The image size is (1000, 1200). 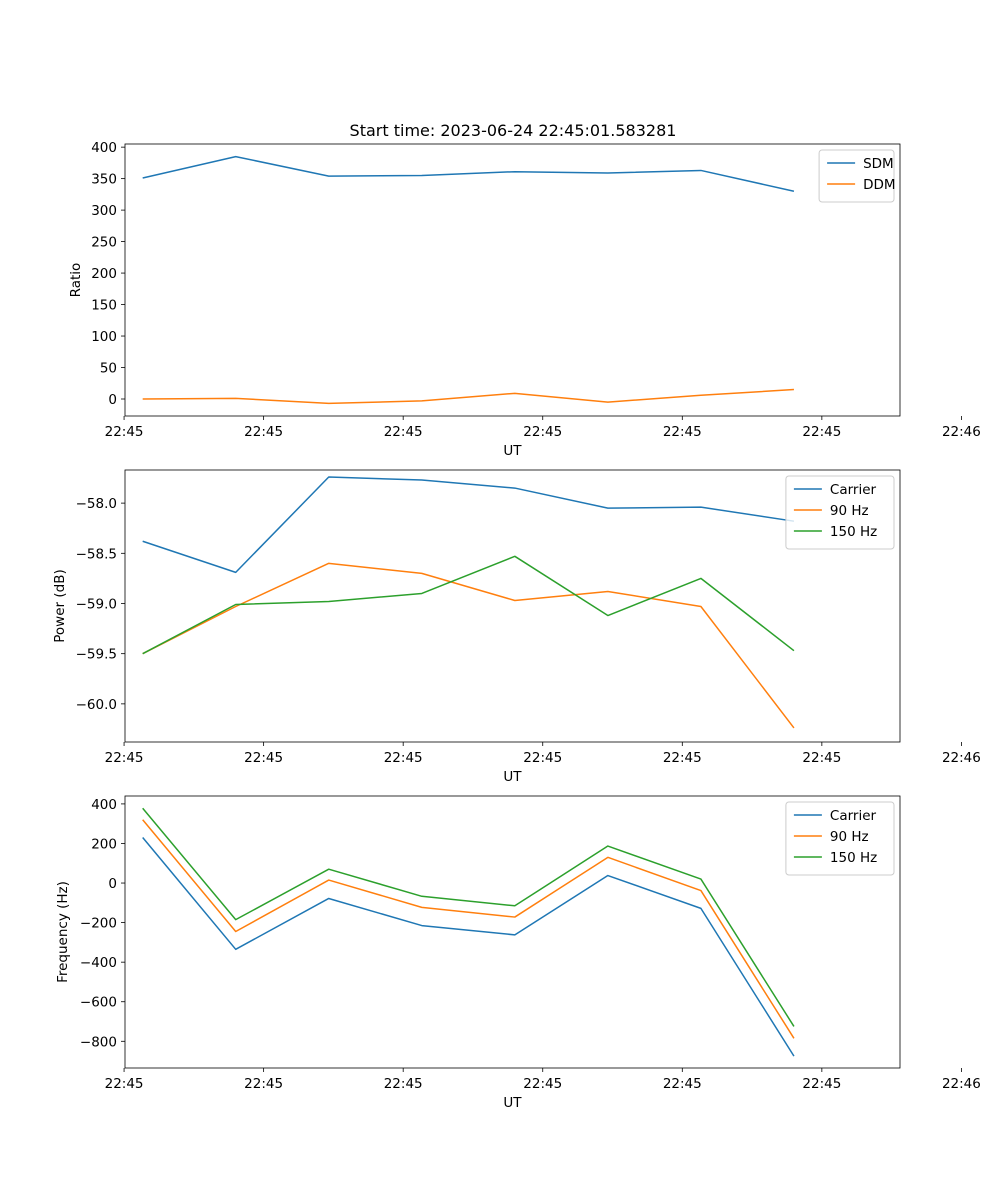 I want to click on series-line-sdm, so click(x=468, y=173).